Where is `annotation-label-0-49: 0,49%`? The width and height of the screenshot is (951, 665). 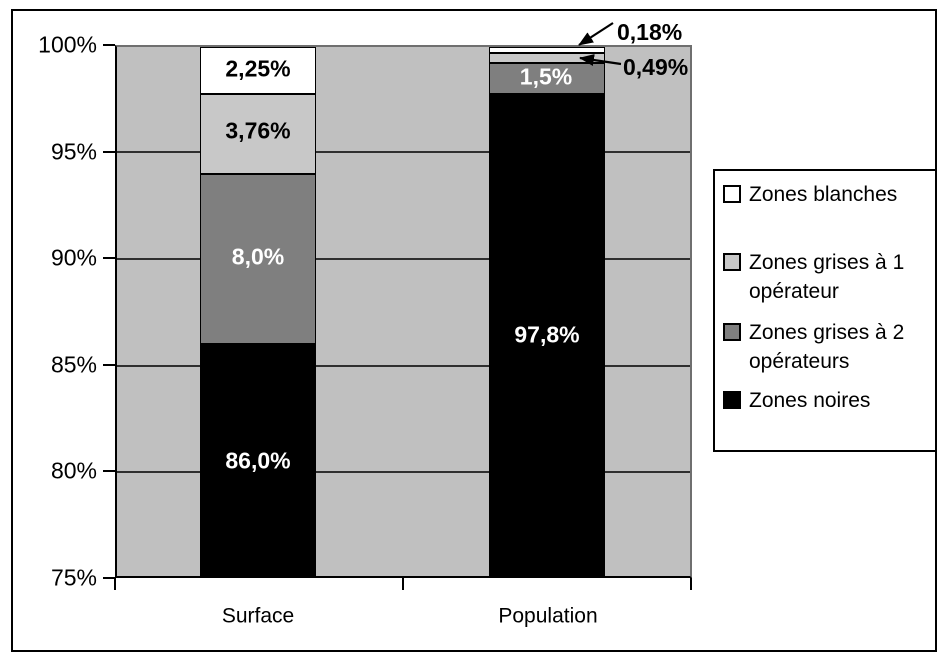
annotation-label-0-49: 0,49% is located at coordinates (656, 67).